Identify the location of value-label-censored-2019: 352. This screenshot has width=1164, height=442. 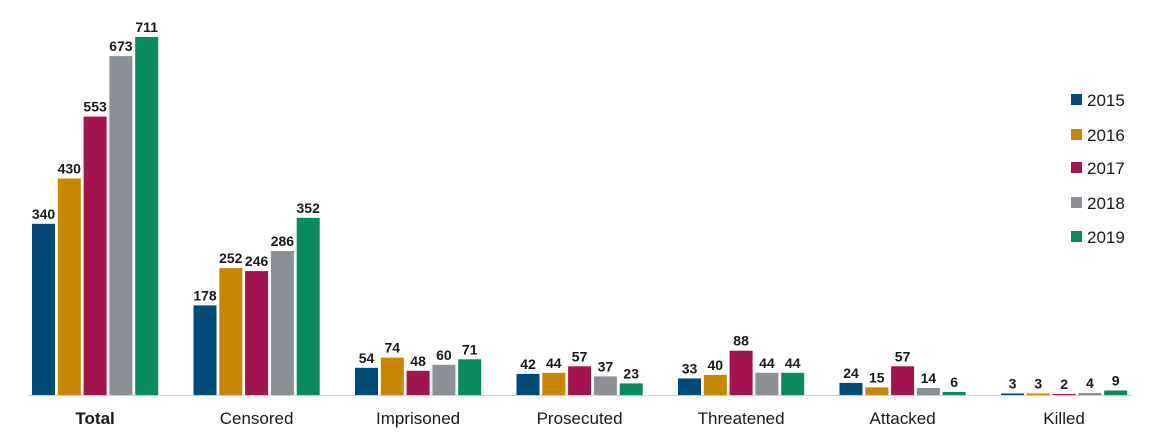
(309, 208).